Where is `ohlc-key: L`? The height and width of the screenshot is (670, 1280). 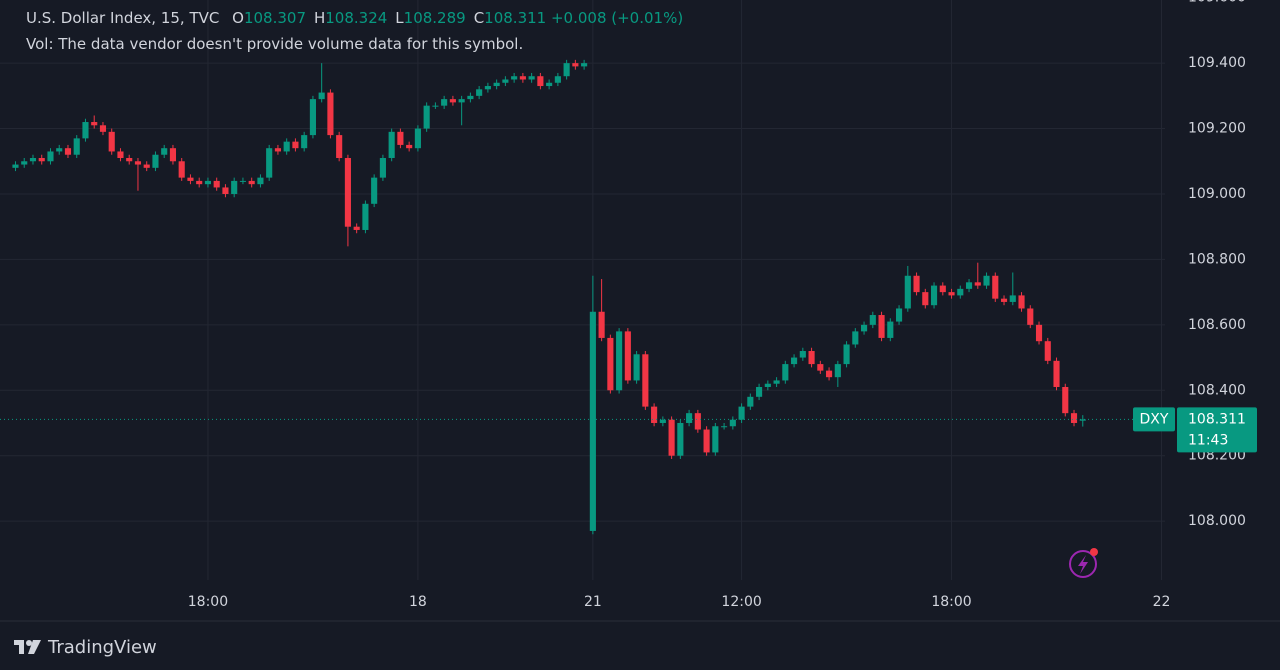
ohlc-key: L is located at coordinates (399, 18).